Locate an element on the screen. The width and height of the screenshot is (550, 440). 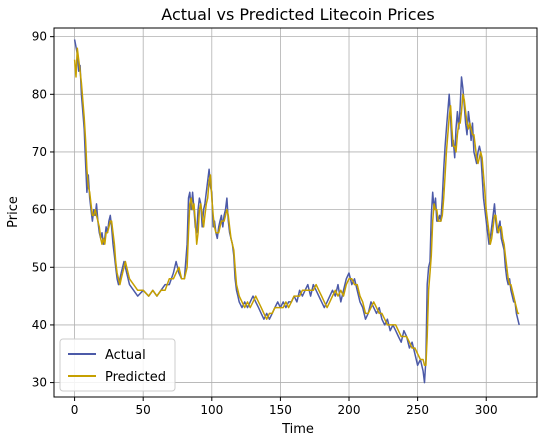
y-tick-label: 60 is located at coordinates (39, 210).